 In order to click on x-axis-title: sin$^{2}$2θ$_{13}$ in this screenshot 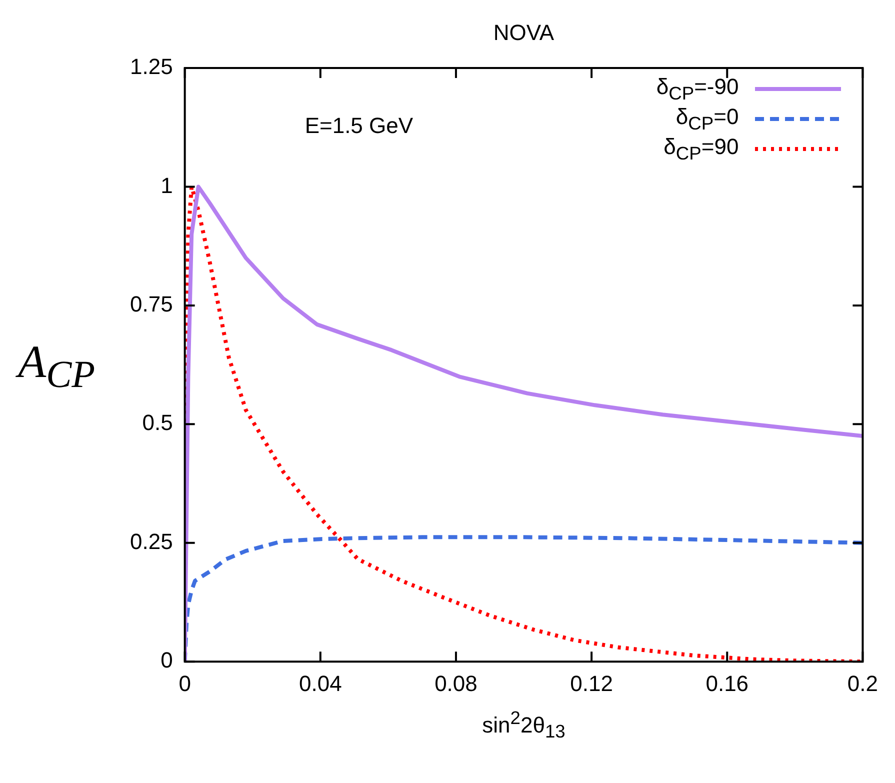, I will do `click(523, 724)`.